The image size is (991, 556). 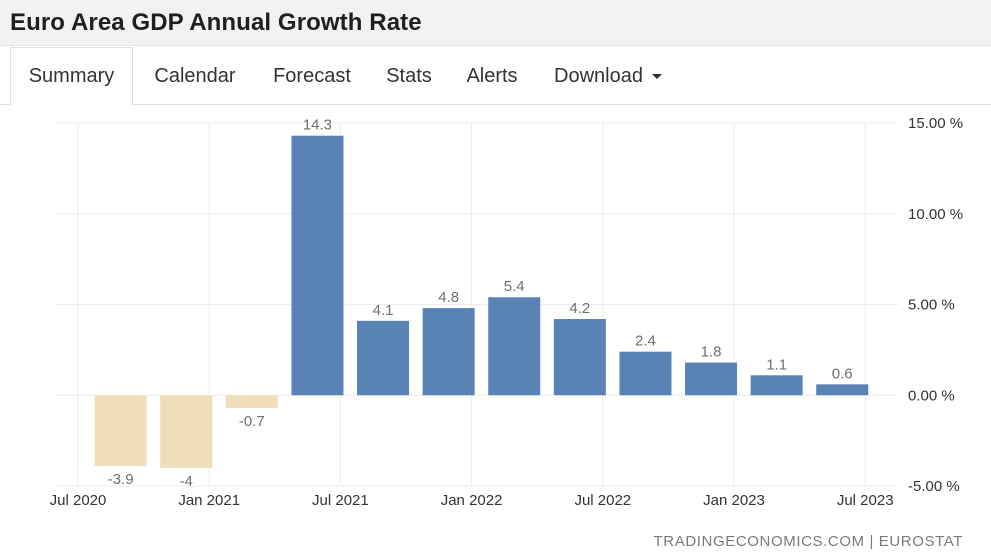 What do you see at coordinates (472, 500) in the screenshot?
I see `x-tick-label: Jan 2022` at bounding box center [472, 500].